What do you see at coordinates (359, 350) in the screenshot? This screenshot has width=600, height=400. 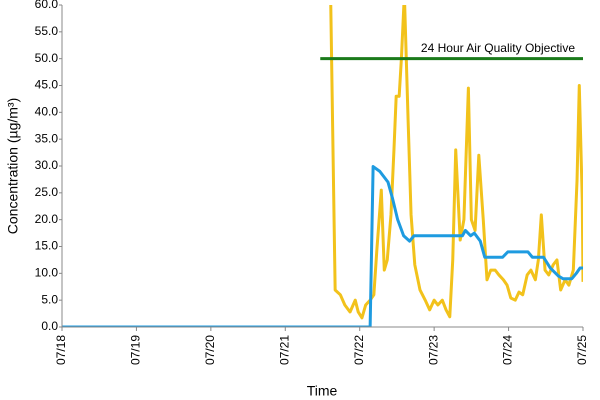 I see `x-tick-label: 07/22` at bounding box center [359, 350].